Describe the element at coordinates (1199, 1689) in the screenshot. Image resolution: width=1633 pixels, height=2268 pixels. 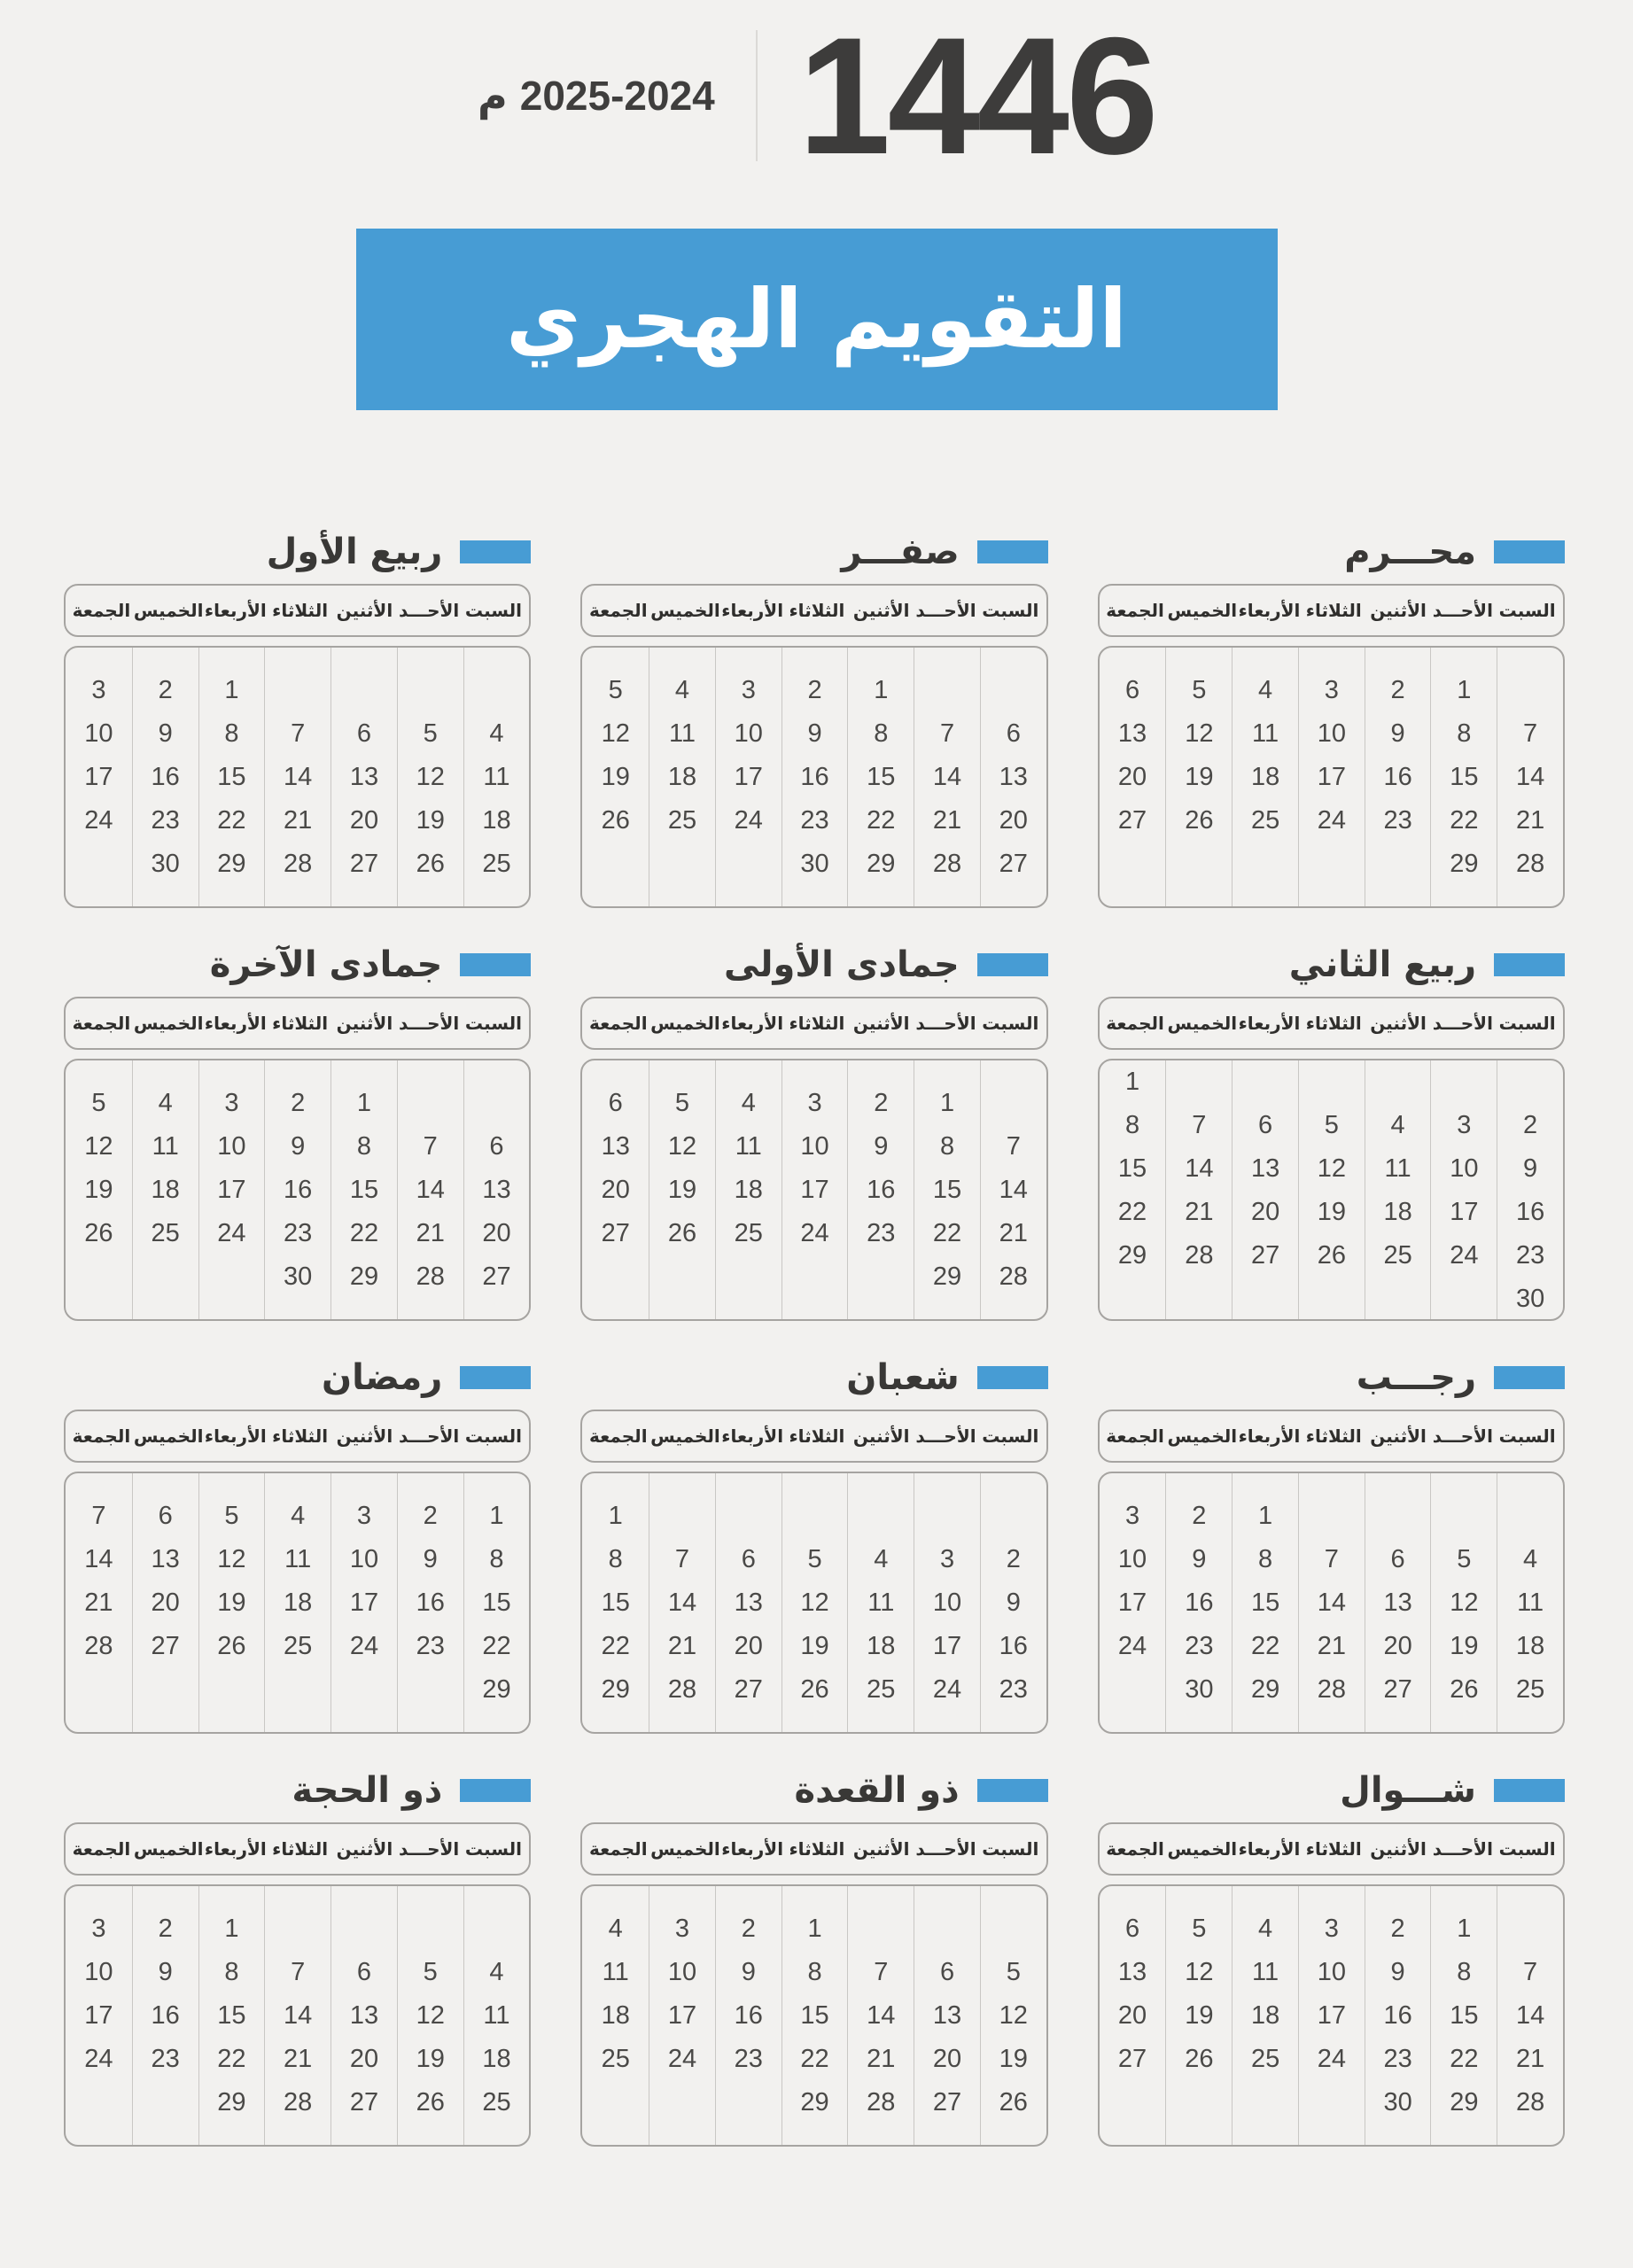
I see `day-cell: 30` at that location.